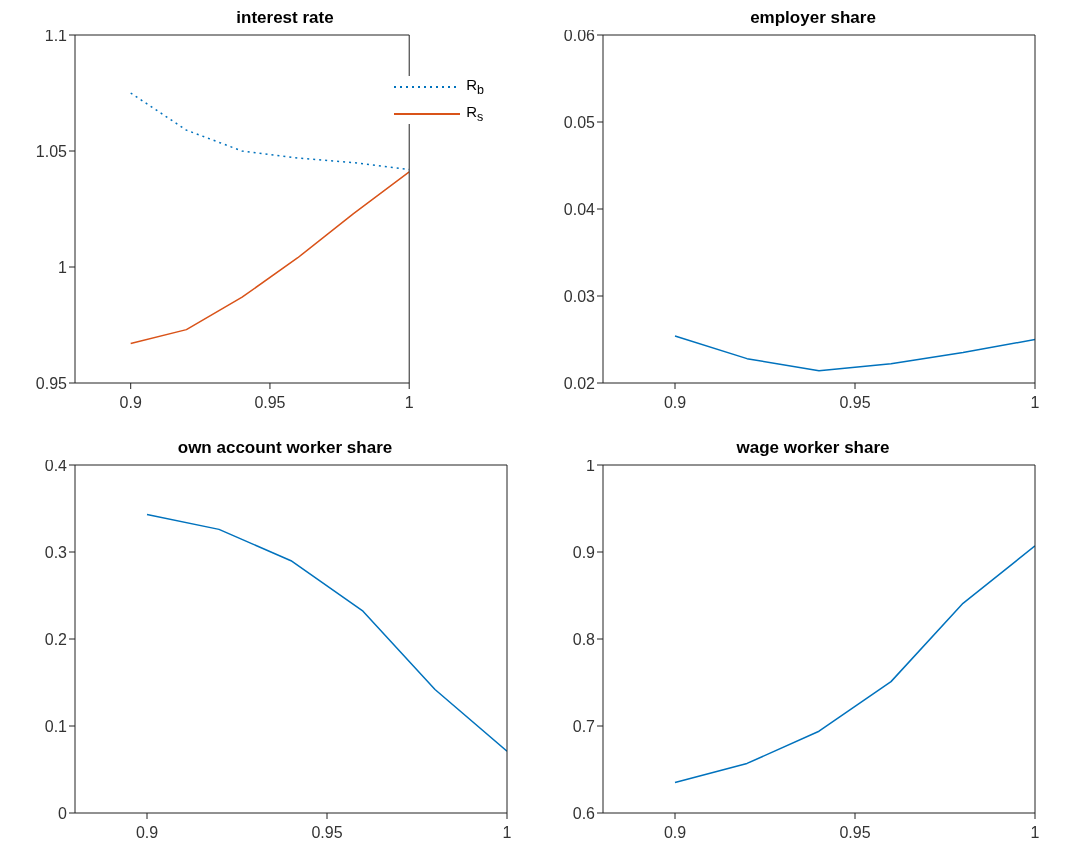 The image size is (1065, 864). Describe the element at coordinates (579, 383) in the screenshot. I see `y-tick-label: 0.02` at that location.